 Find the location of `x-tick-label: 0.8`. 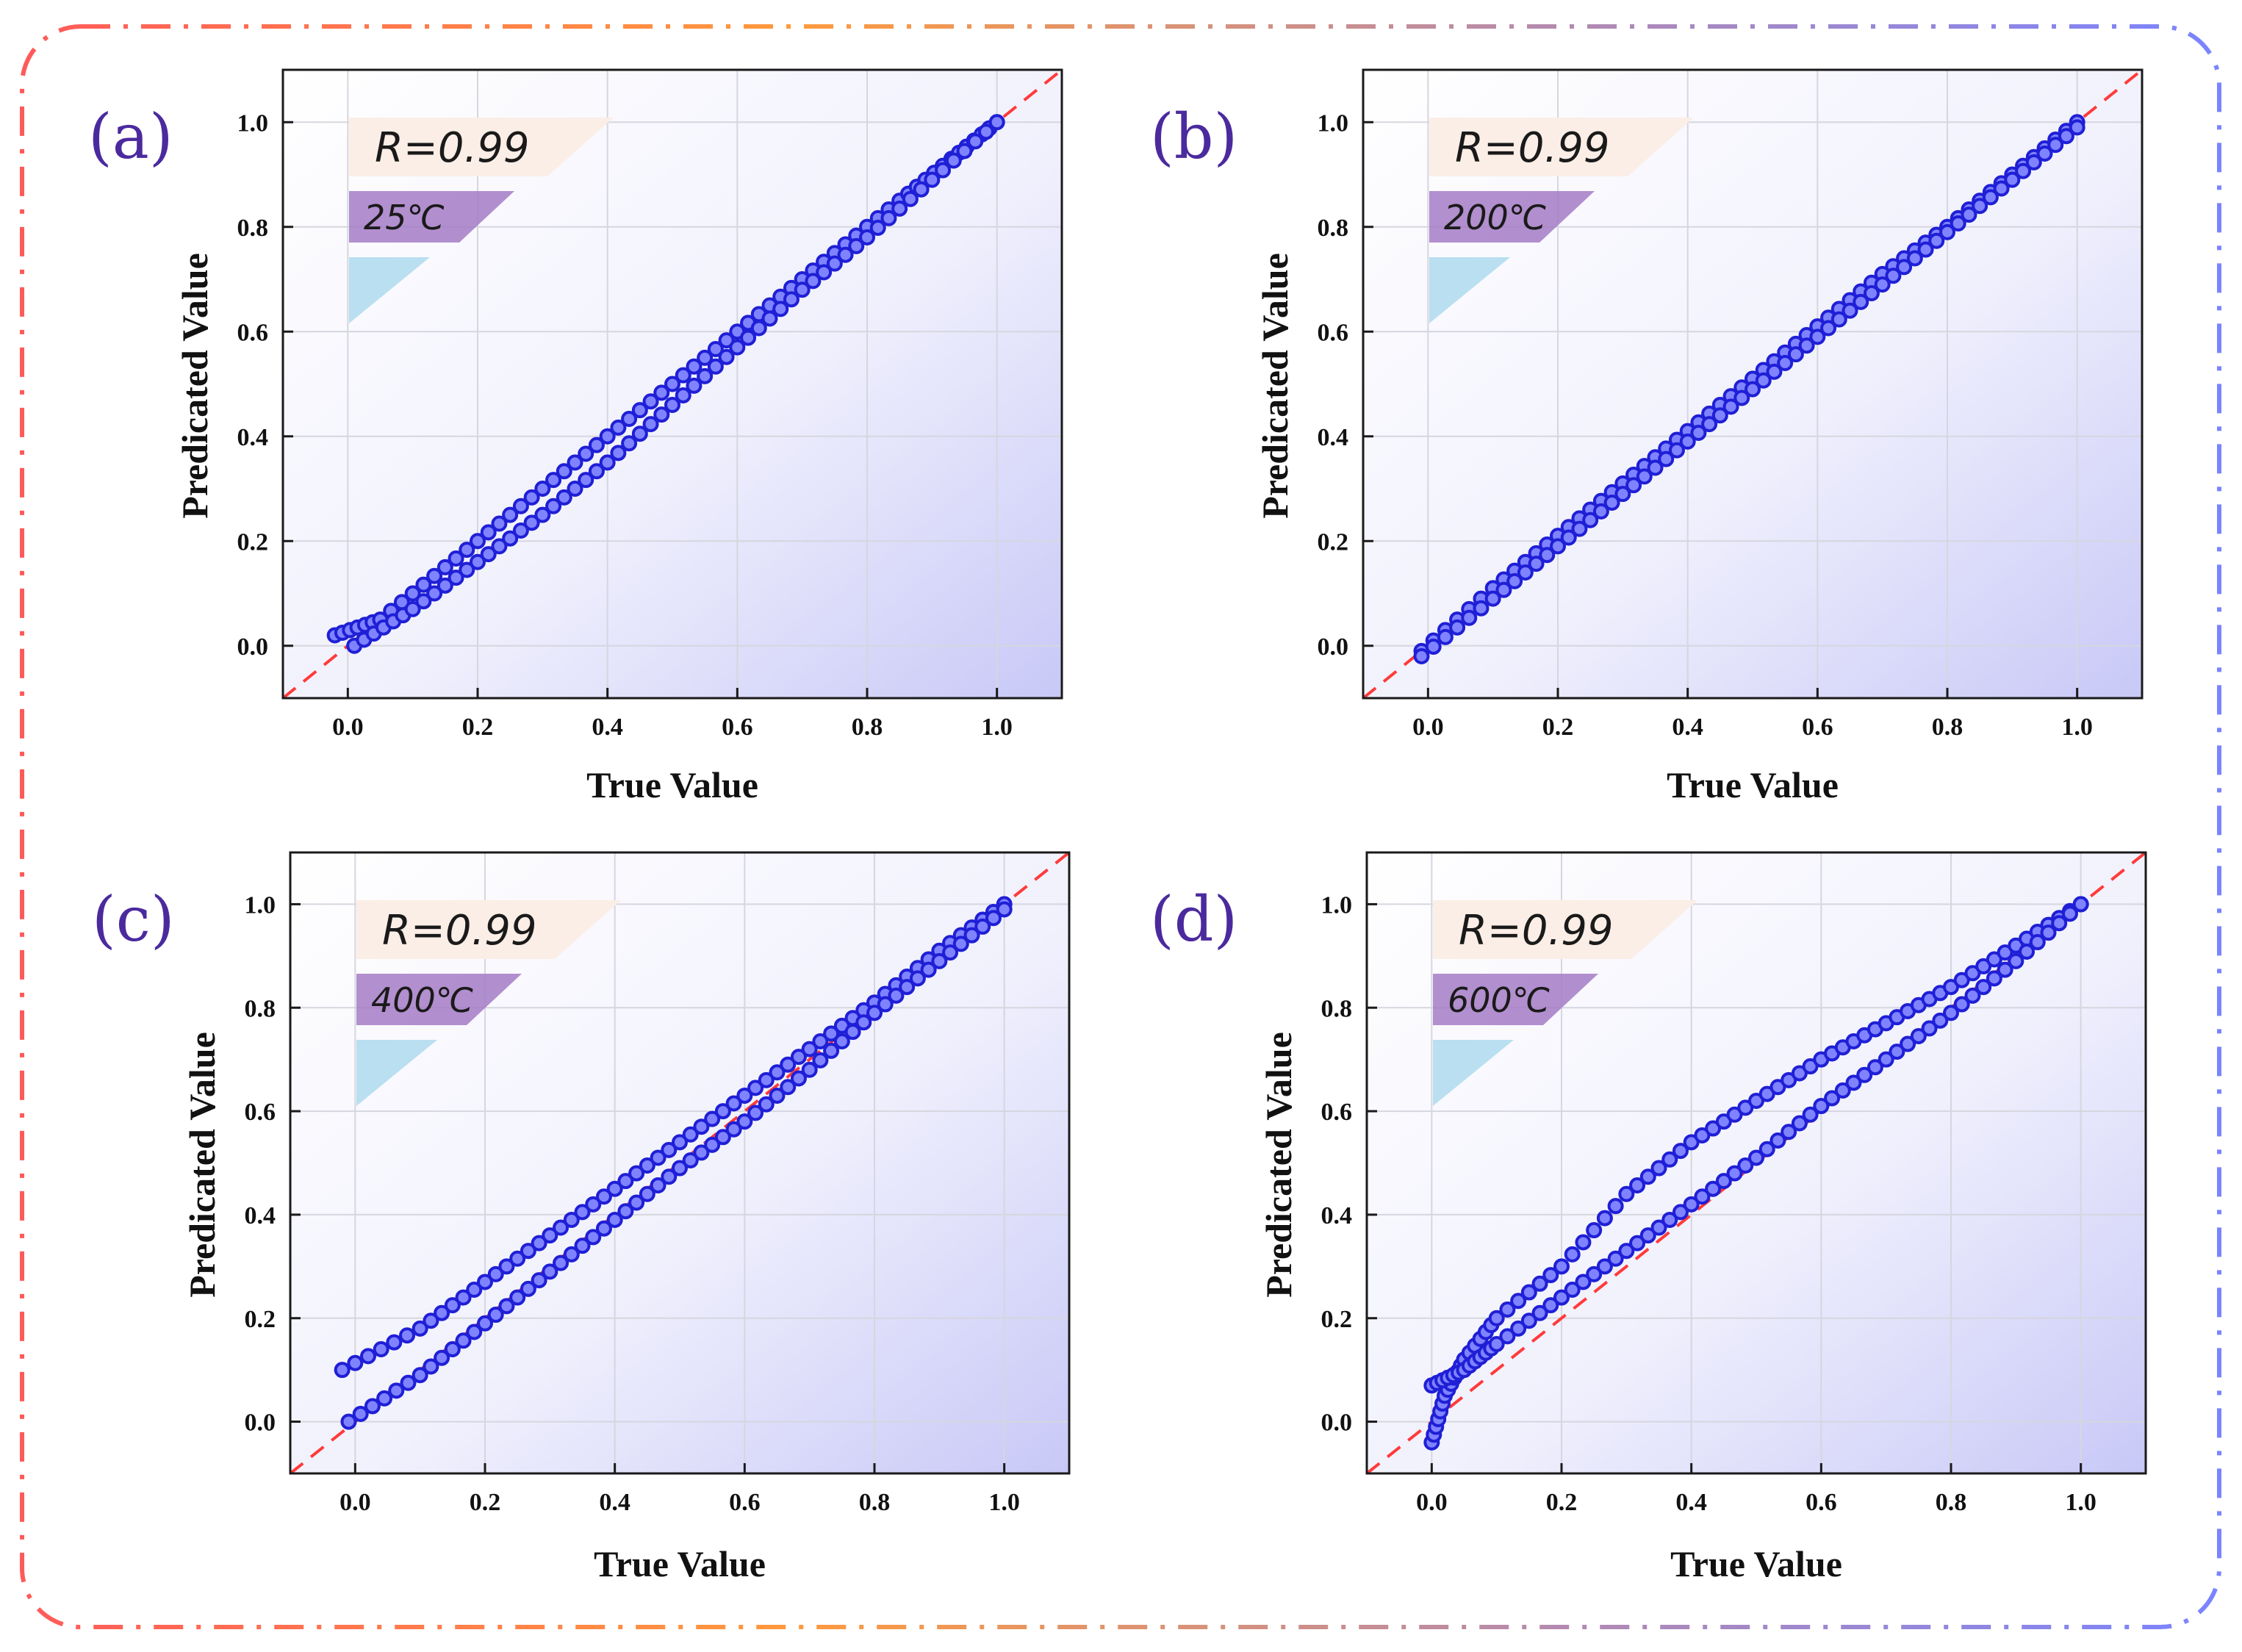

x-tick-label: 0.8 is located at coordinates (867, 727).